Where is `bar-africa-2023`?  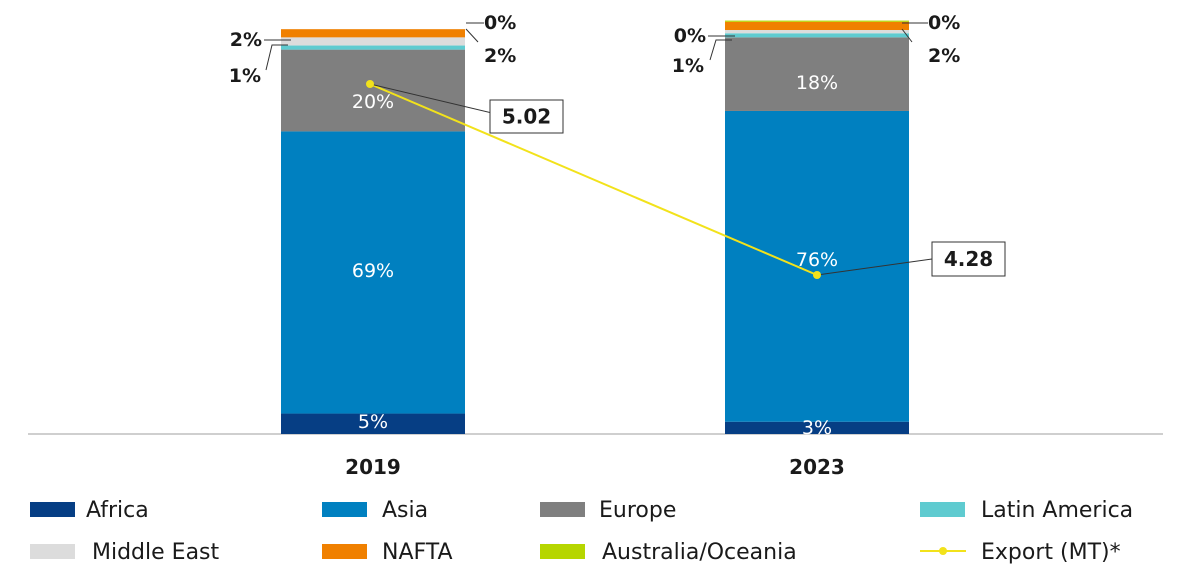
bar-africa-2023 is located at coordinates (817, 427).